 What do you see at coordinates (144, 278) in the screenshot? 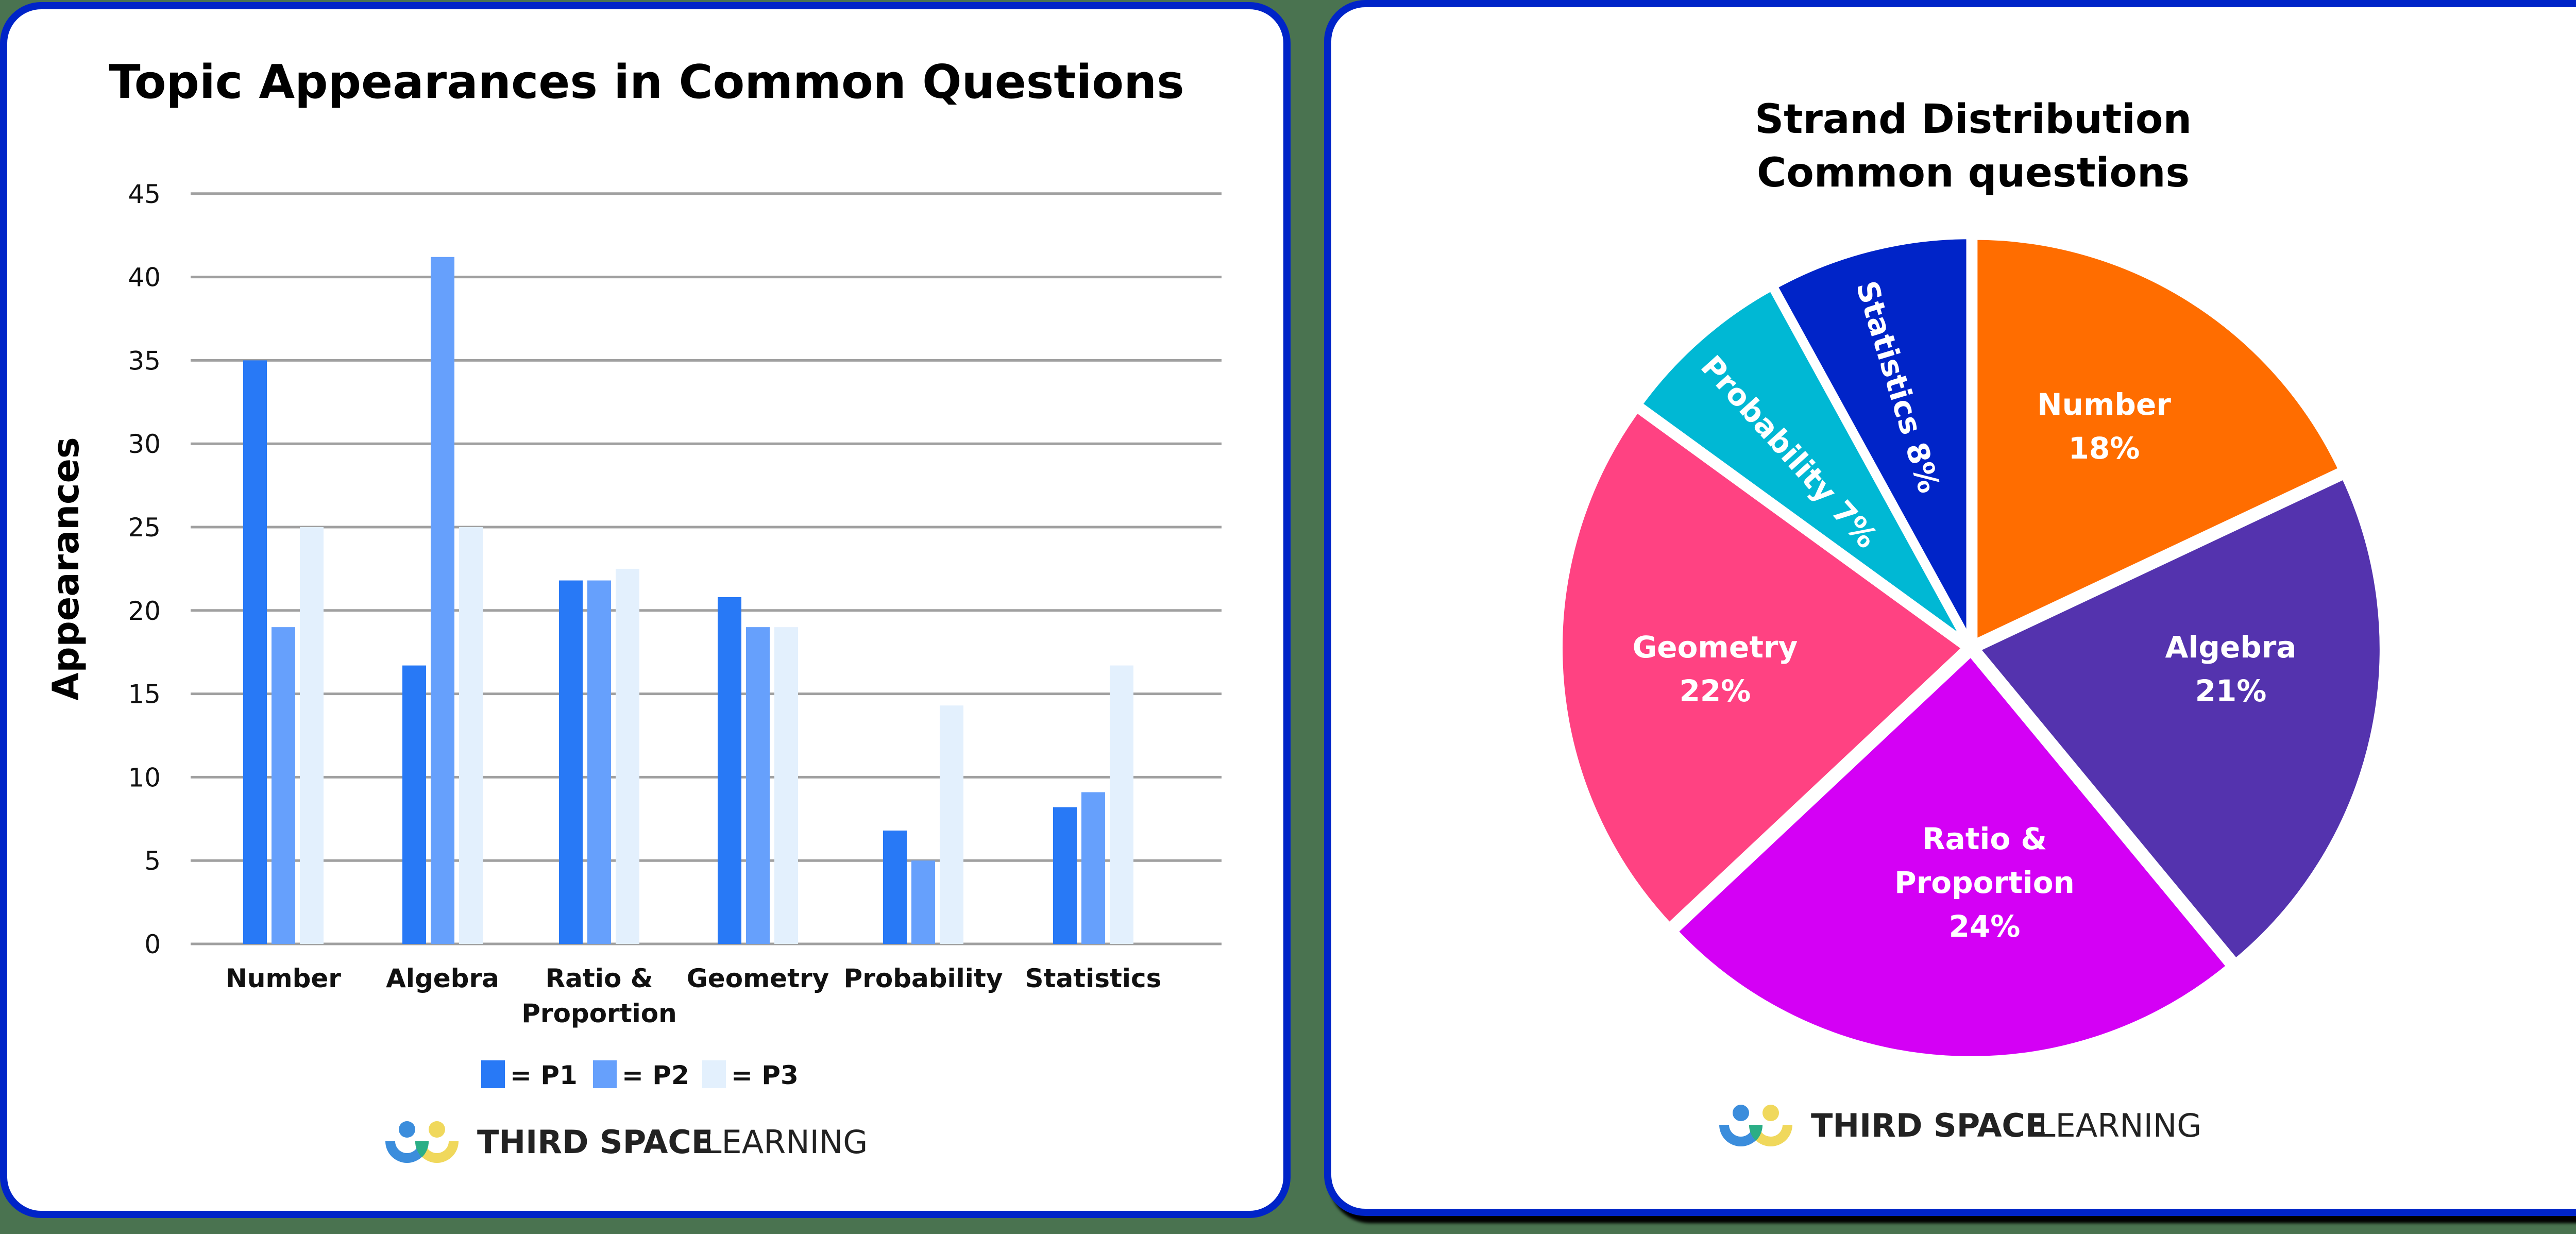
I see `y-tick-label: 40` at bounding box center [144, 278].